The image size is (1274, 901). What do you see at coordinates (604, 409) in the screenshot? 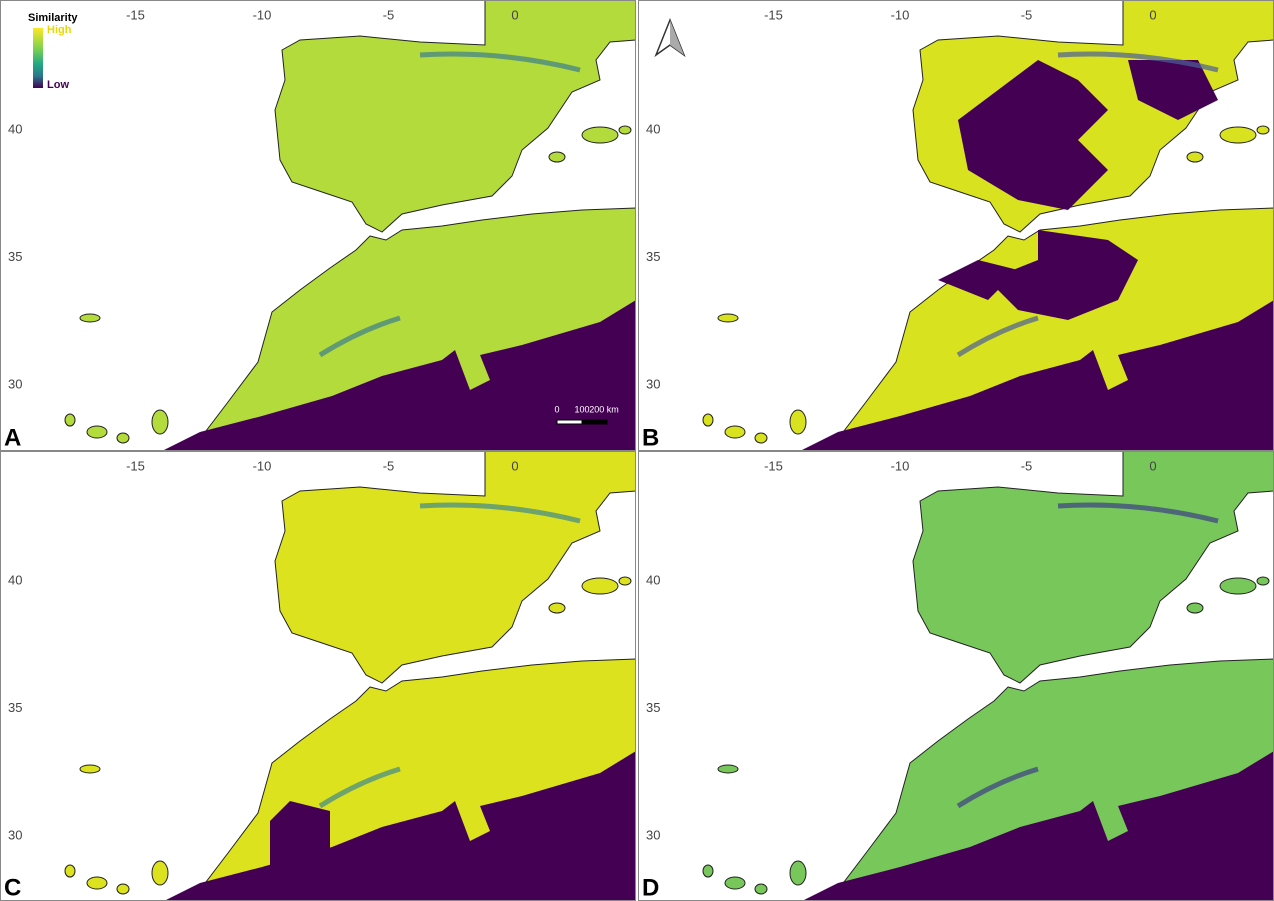
I see `scale-label: 200 km` at bounding box center [604, 409].